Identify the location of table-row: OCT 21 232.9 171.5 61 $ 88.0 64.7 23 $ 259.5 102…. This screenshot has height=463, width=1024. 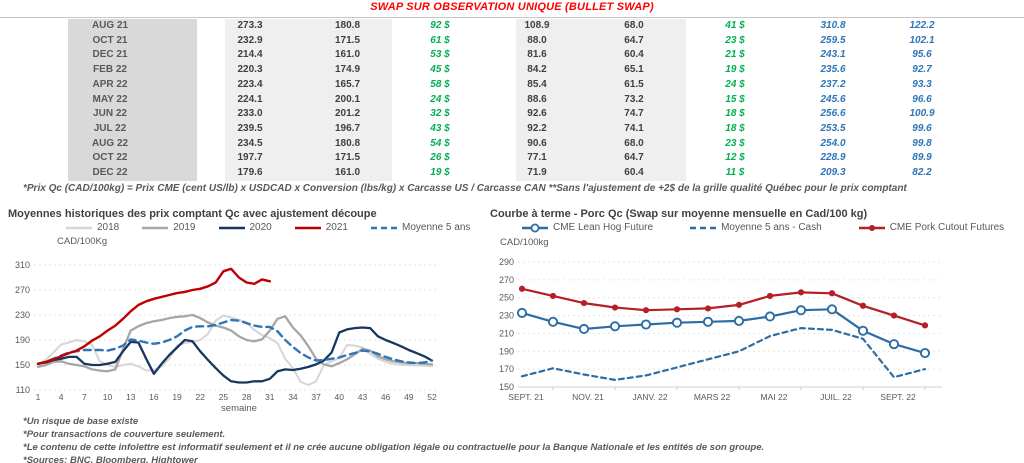
(512, 41).